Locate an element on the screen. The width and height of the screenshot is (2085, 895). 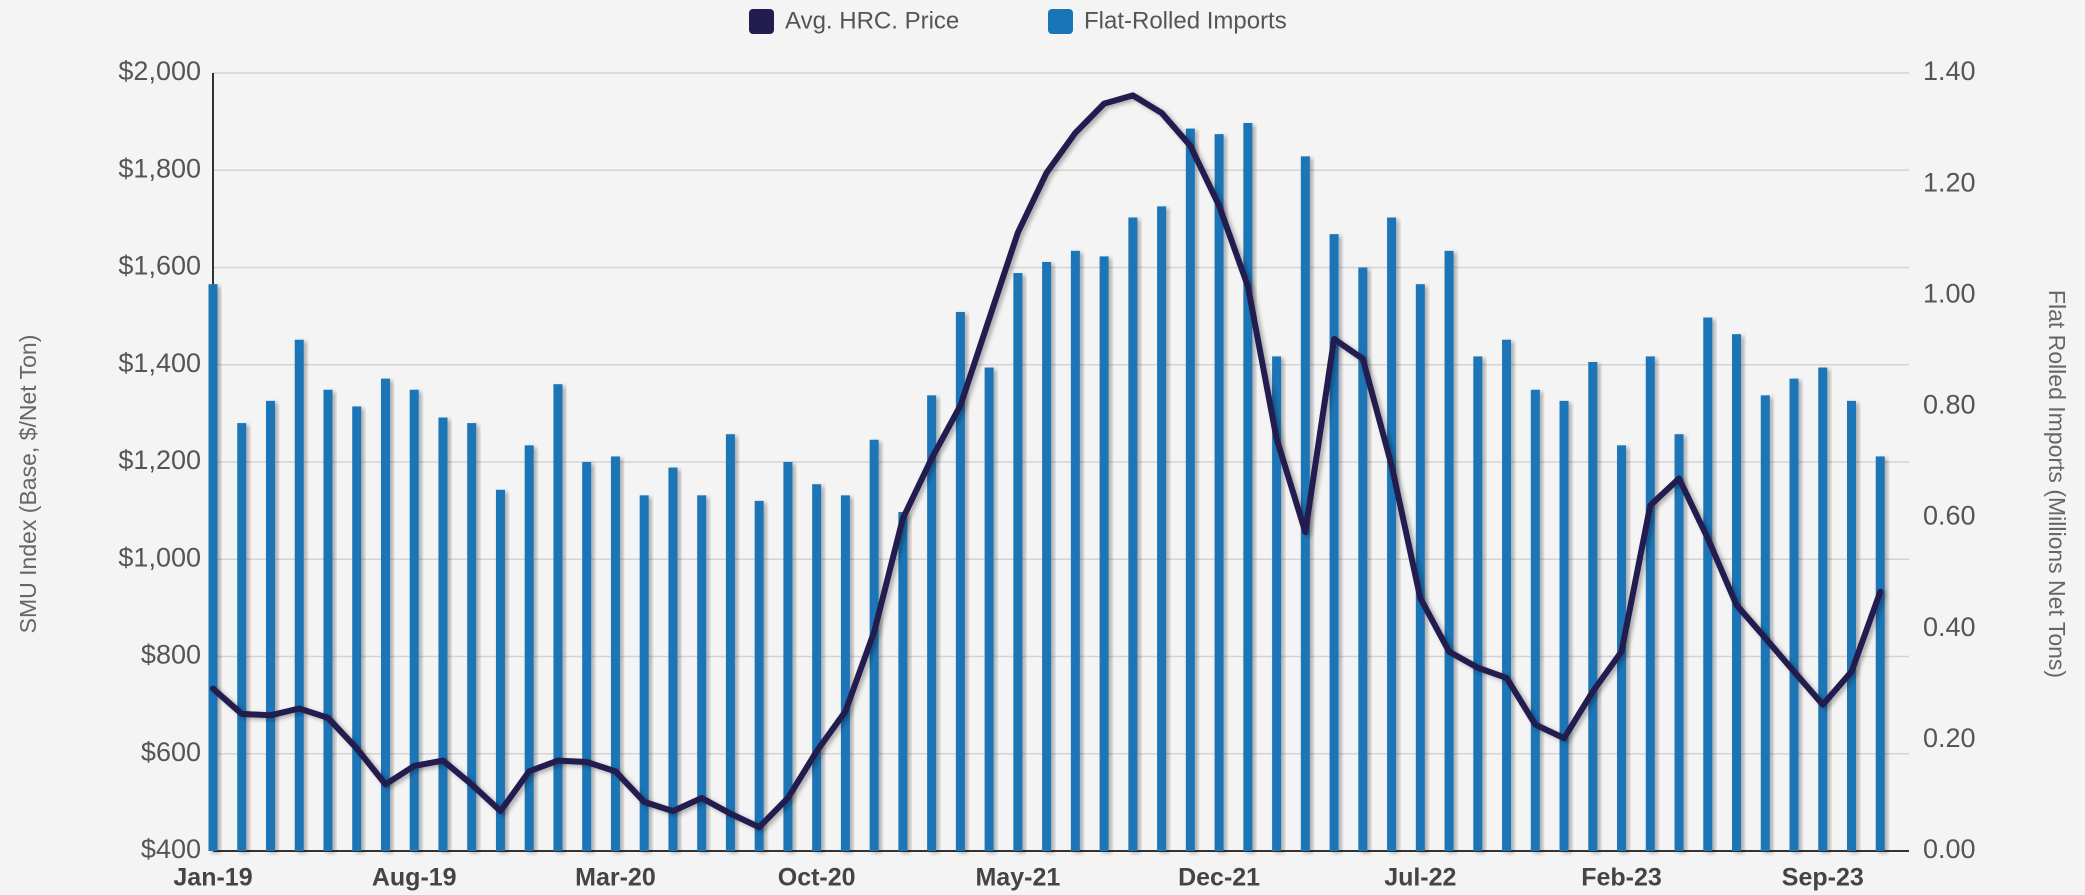
x-tick-label: Dec-21 is located at coordinates (1219, 878).